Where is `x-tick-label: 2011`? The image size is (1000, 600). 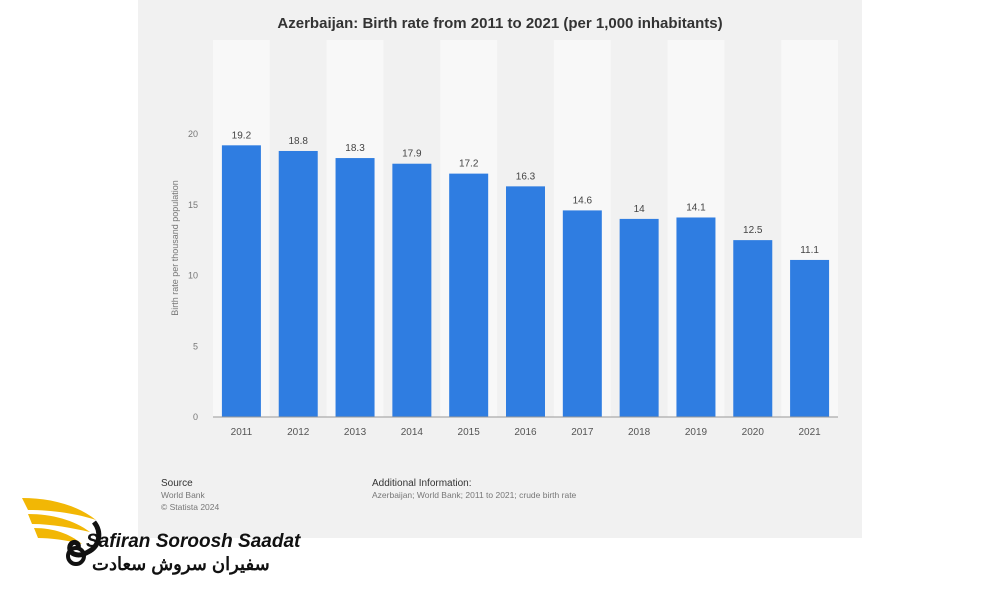 x-tick-label: 2011 is located at coordinates (242, 432).